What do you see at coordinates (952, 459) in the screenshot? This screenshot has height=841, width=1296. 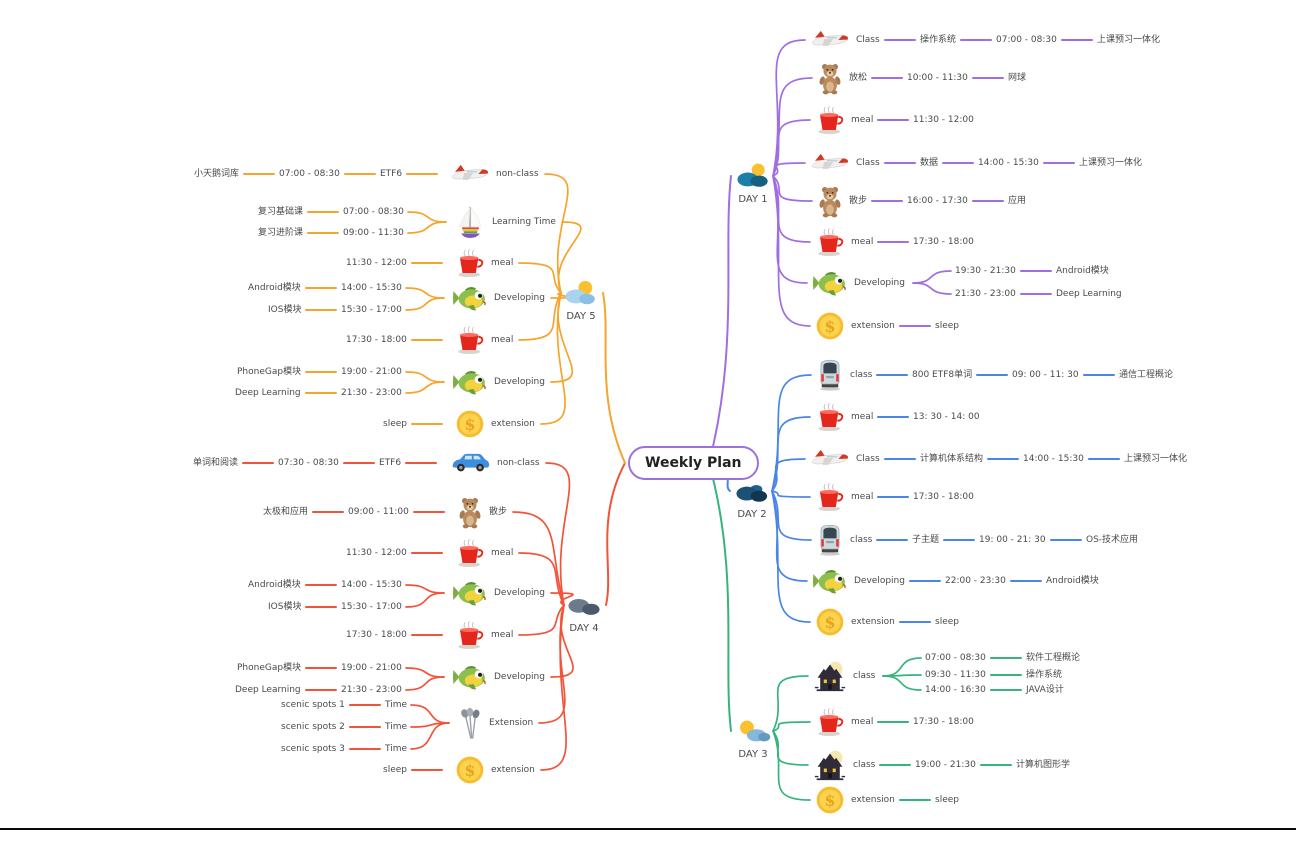 I see `topic-node: 计算机体系结构` at bounding box center [952, 459].